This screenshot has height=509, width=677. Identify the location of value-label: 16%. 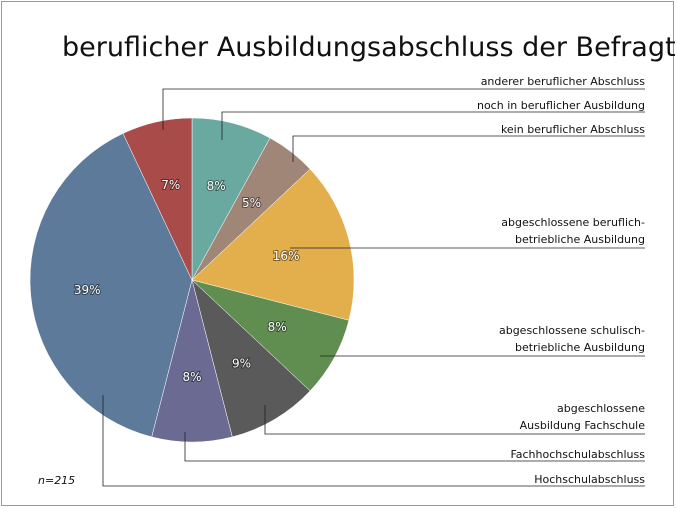
(286, 256).